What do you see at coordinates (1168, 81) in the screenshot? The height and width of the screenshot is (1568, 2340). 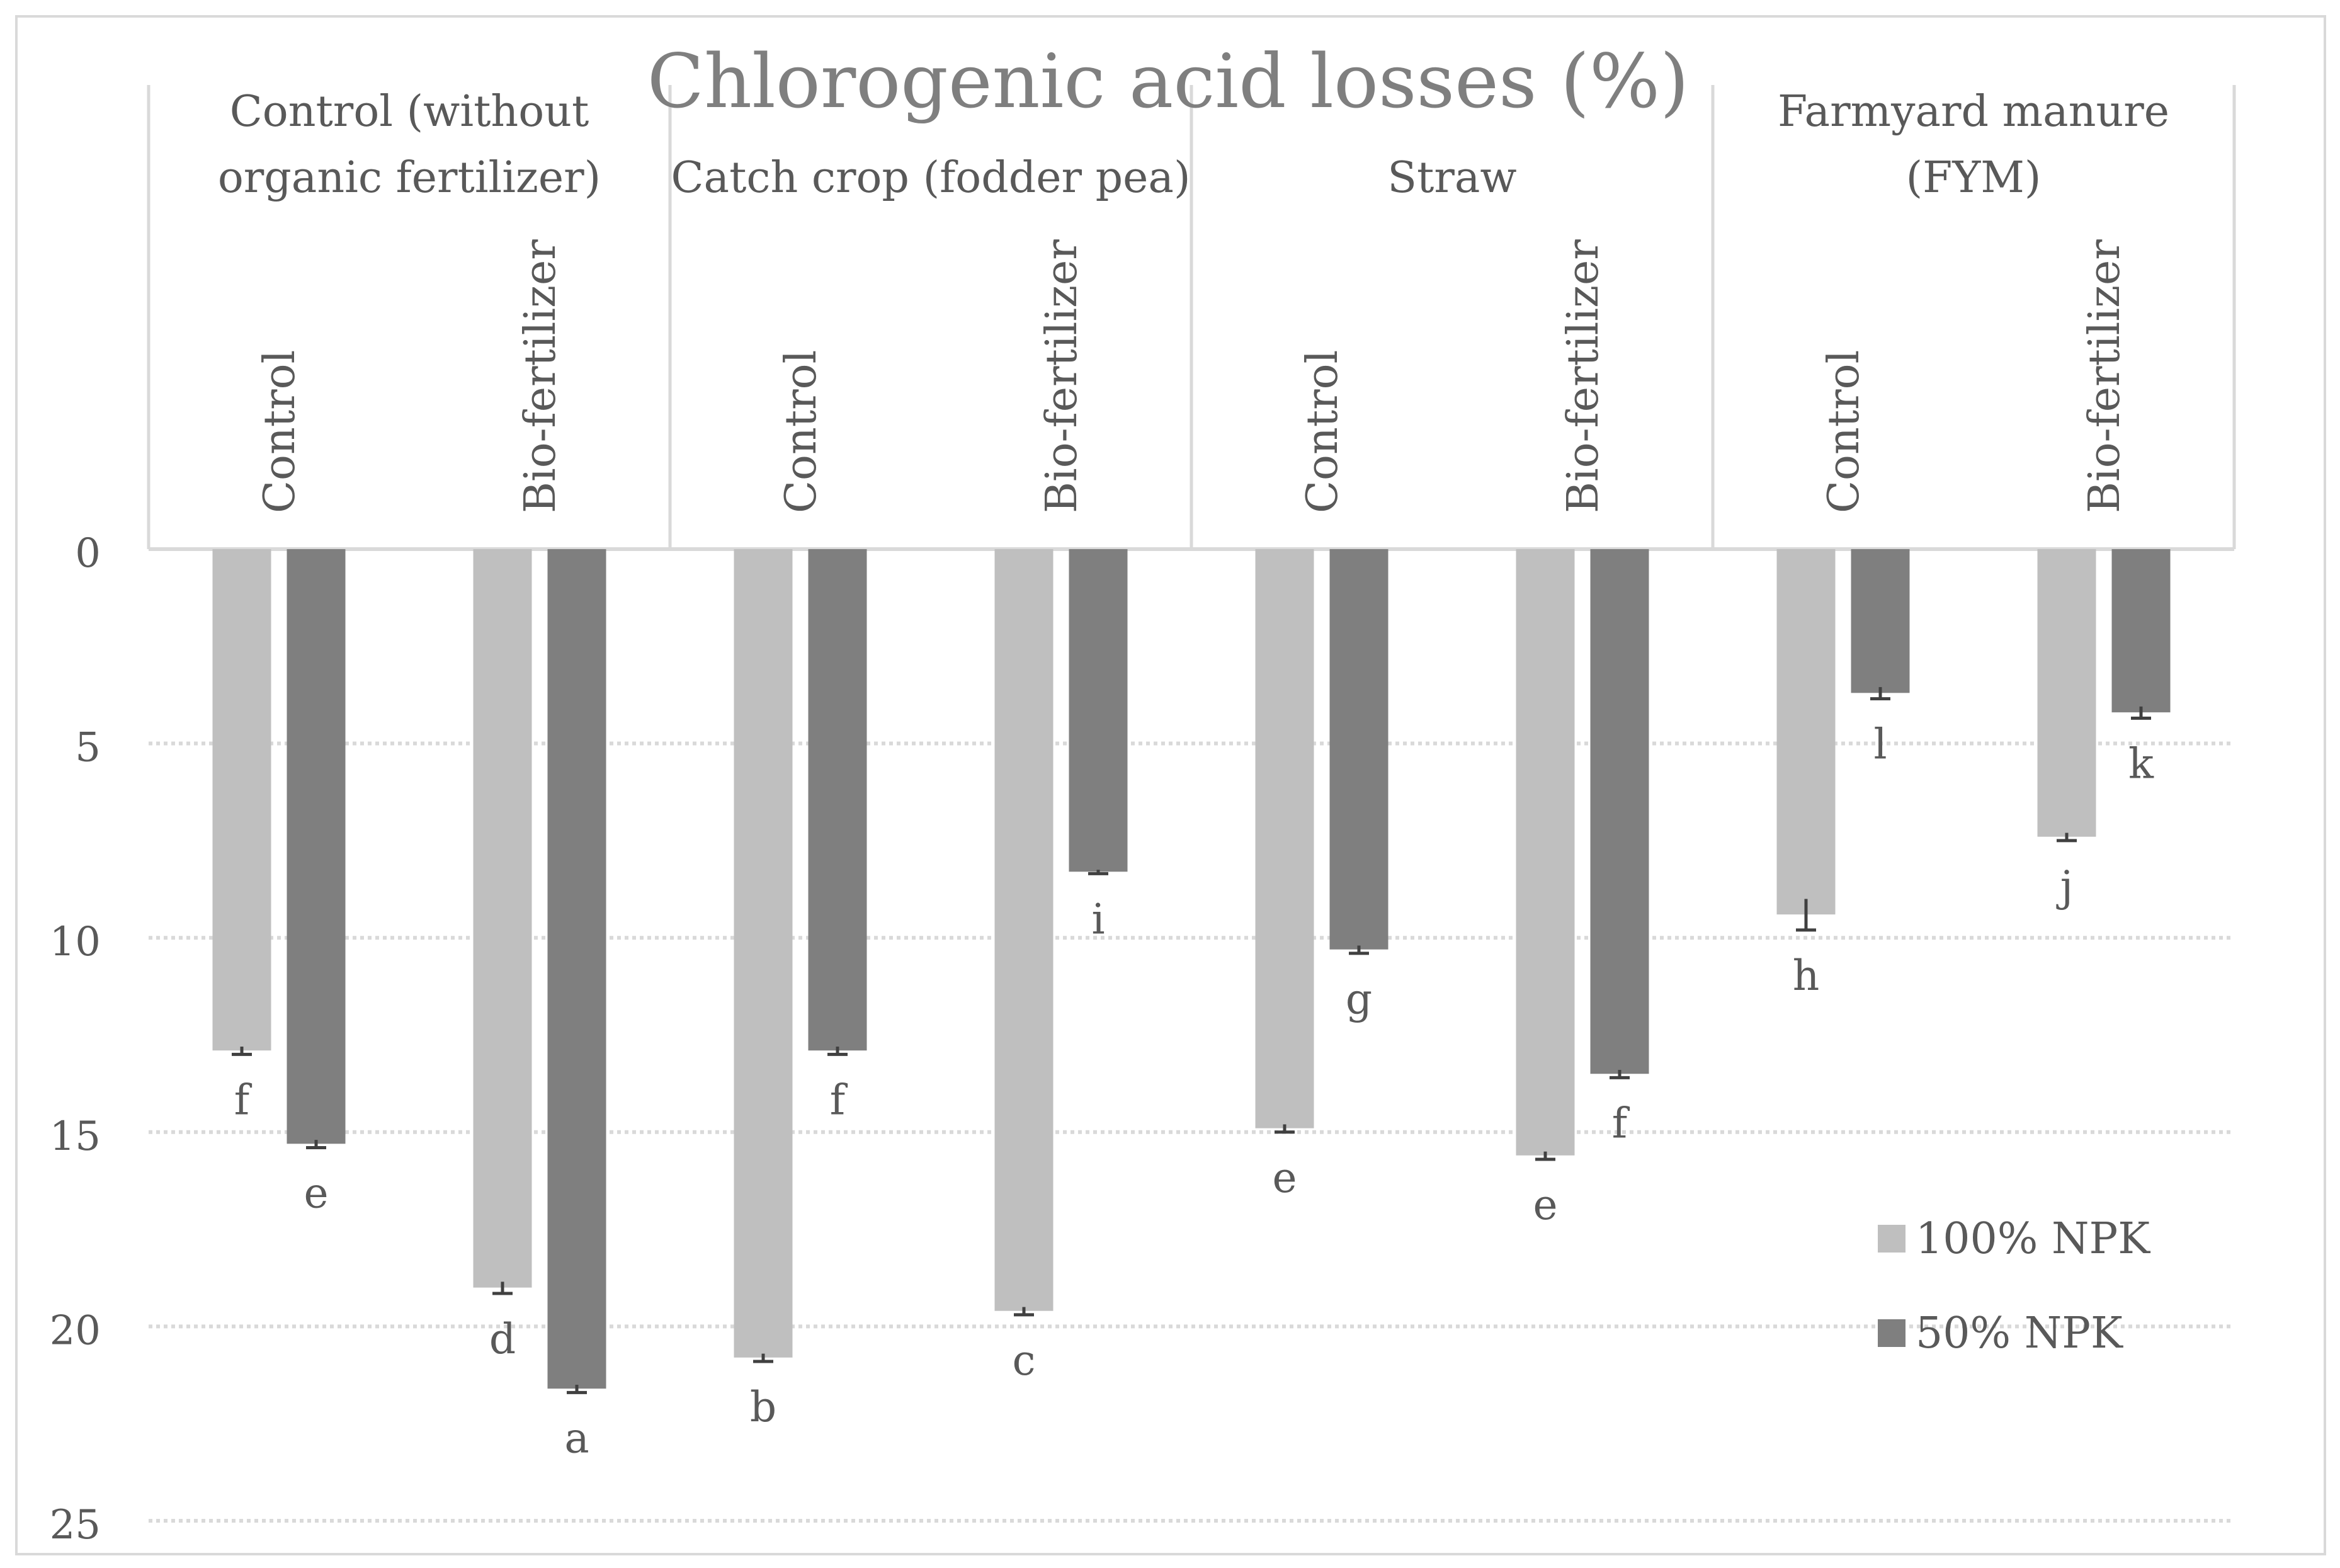 I see `chart-title: Chlorogenic acid losses (%)` at bounding box center [1168, 81].